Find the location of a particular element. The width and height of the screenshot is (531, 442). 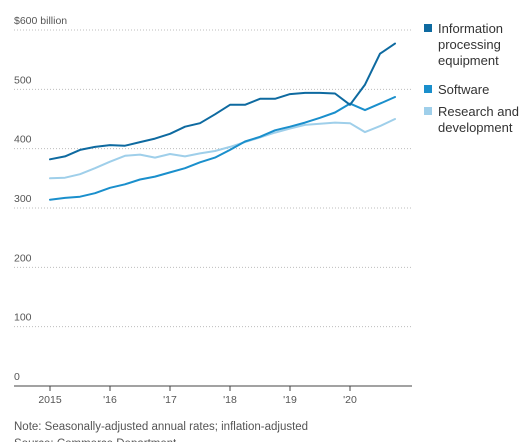

x-tick-label: '20 is located at coordinates (350, 400).